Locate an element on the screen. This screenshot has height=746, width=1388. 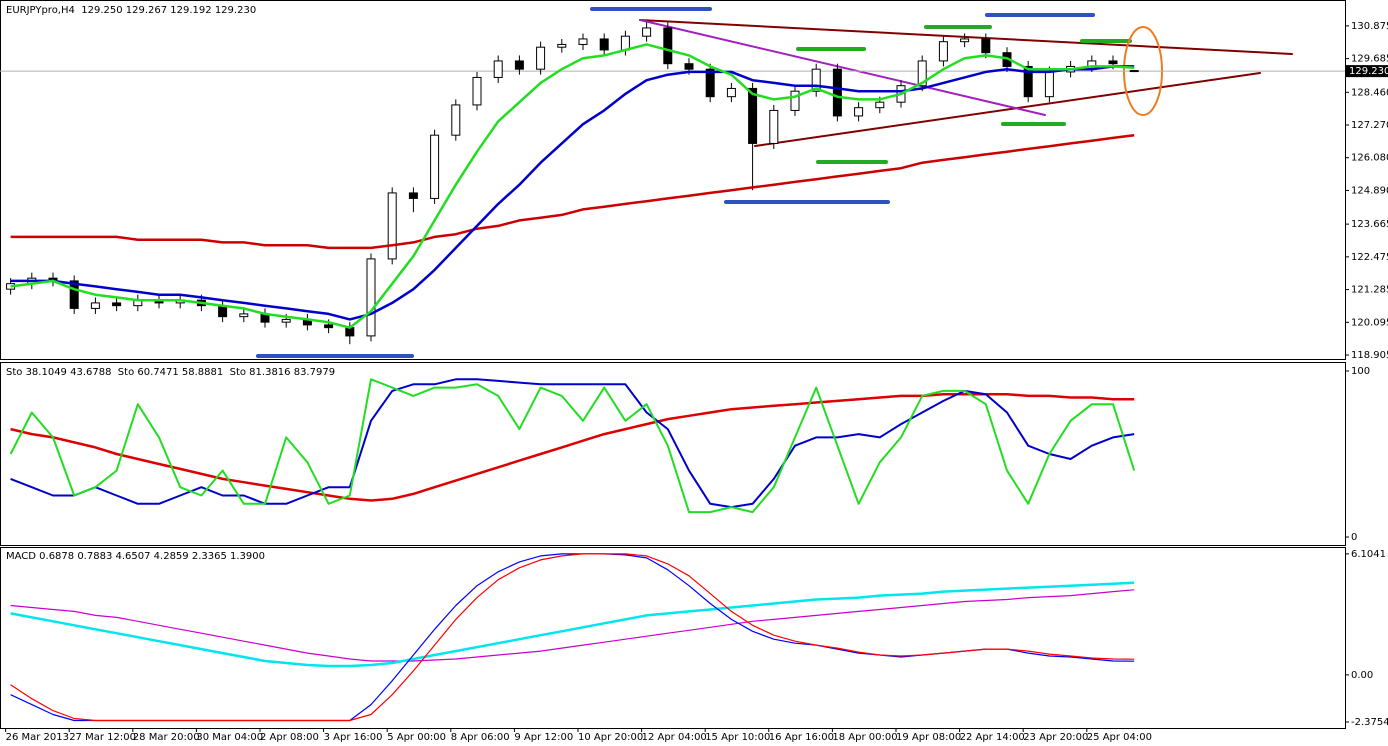
x-tick-label: 16 Apr 16:00 is located at coordinates (801, 737).